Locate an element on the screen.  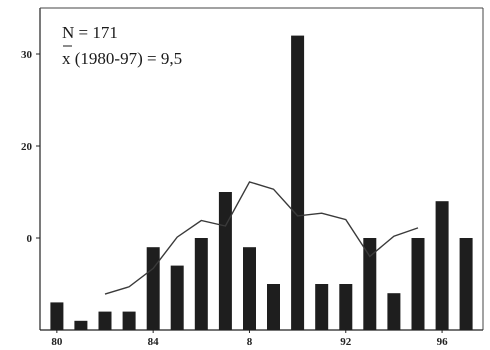
n-count-label: N = 171 is located at coordinates (90, 32).